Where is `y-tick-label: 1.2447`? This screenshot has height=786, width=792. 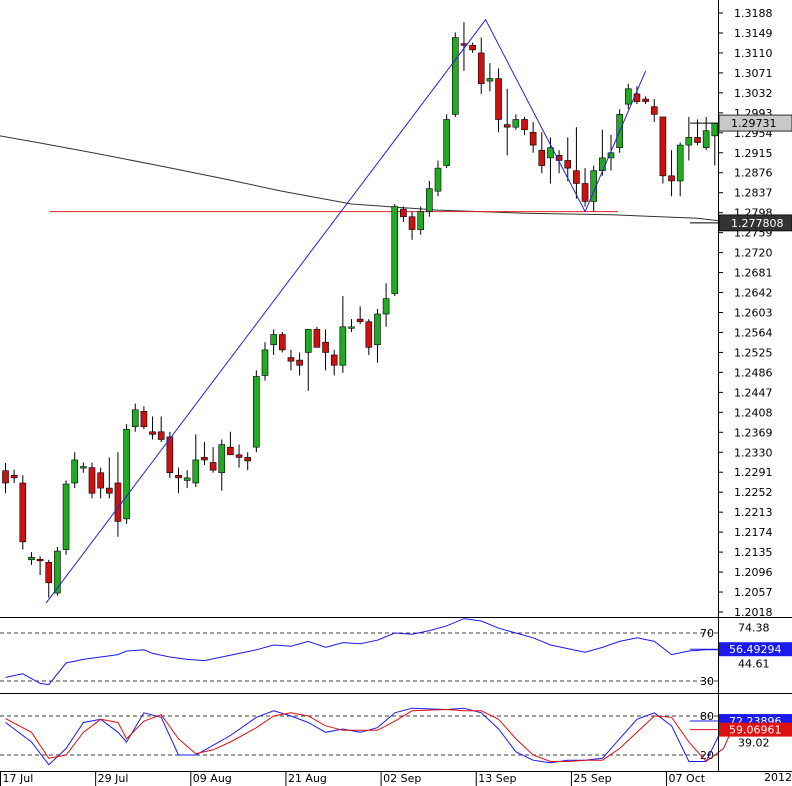
y-tick-label: 1.2447 is located at coordinates (753, 392).